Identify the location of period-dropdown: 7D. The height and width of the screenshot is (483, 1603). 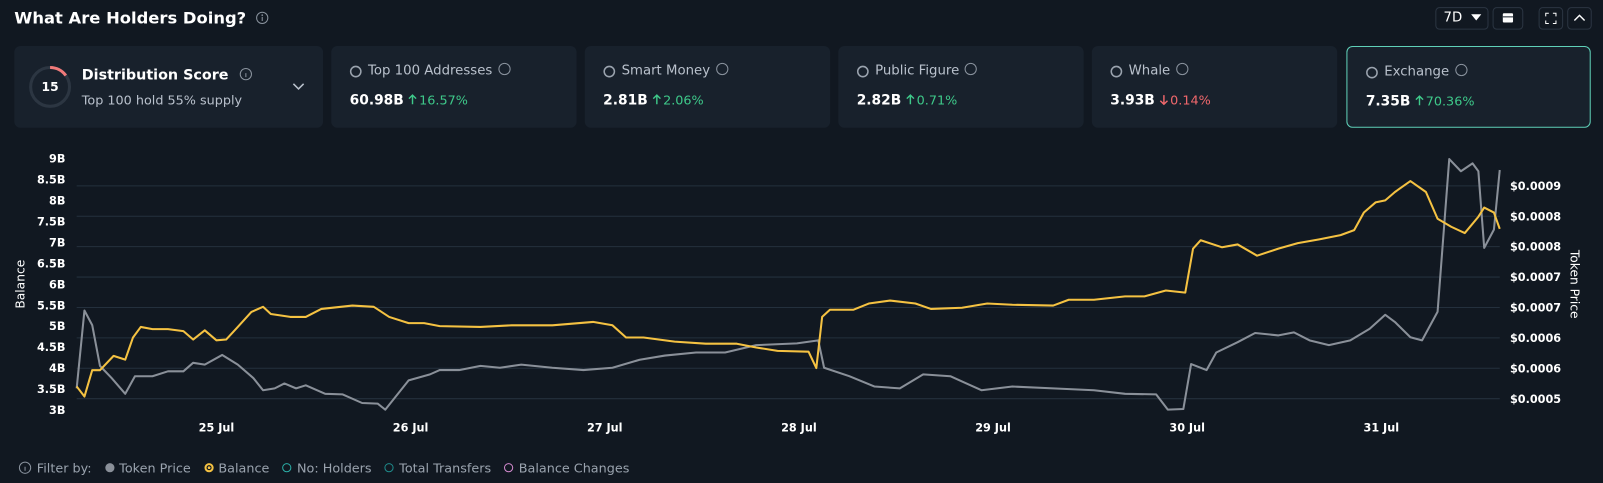
(1462, 18).